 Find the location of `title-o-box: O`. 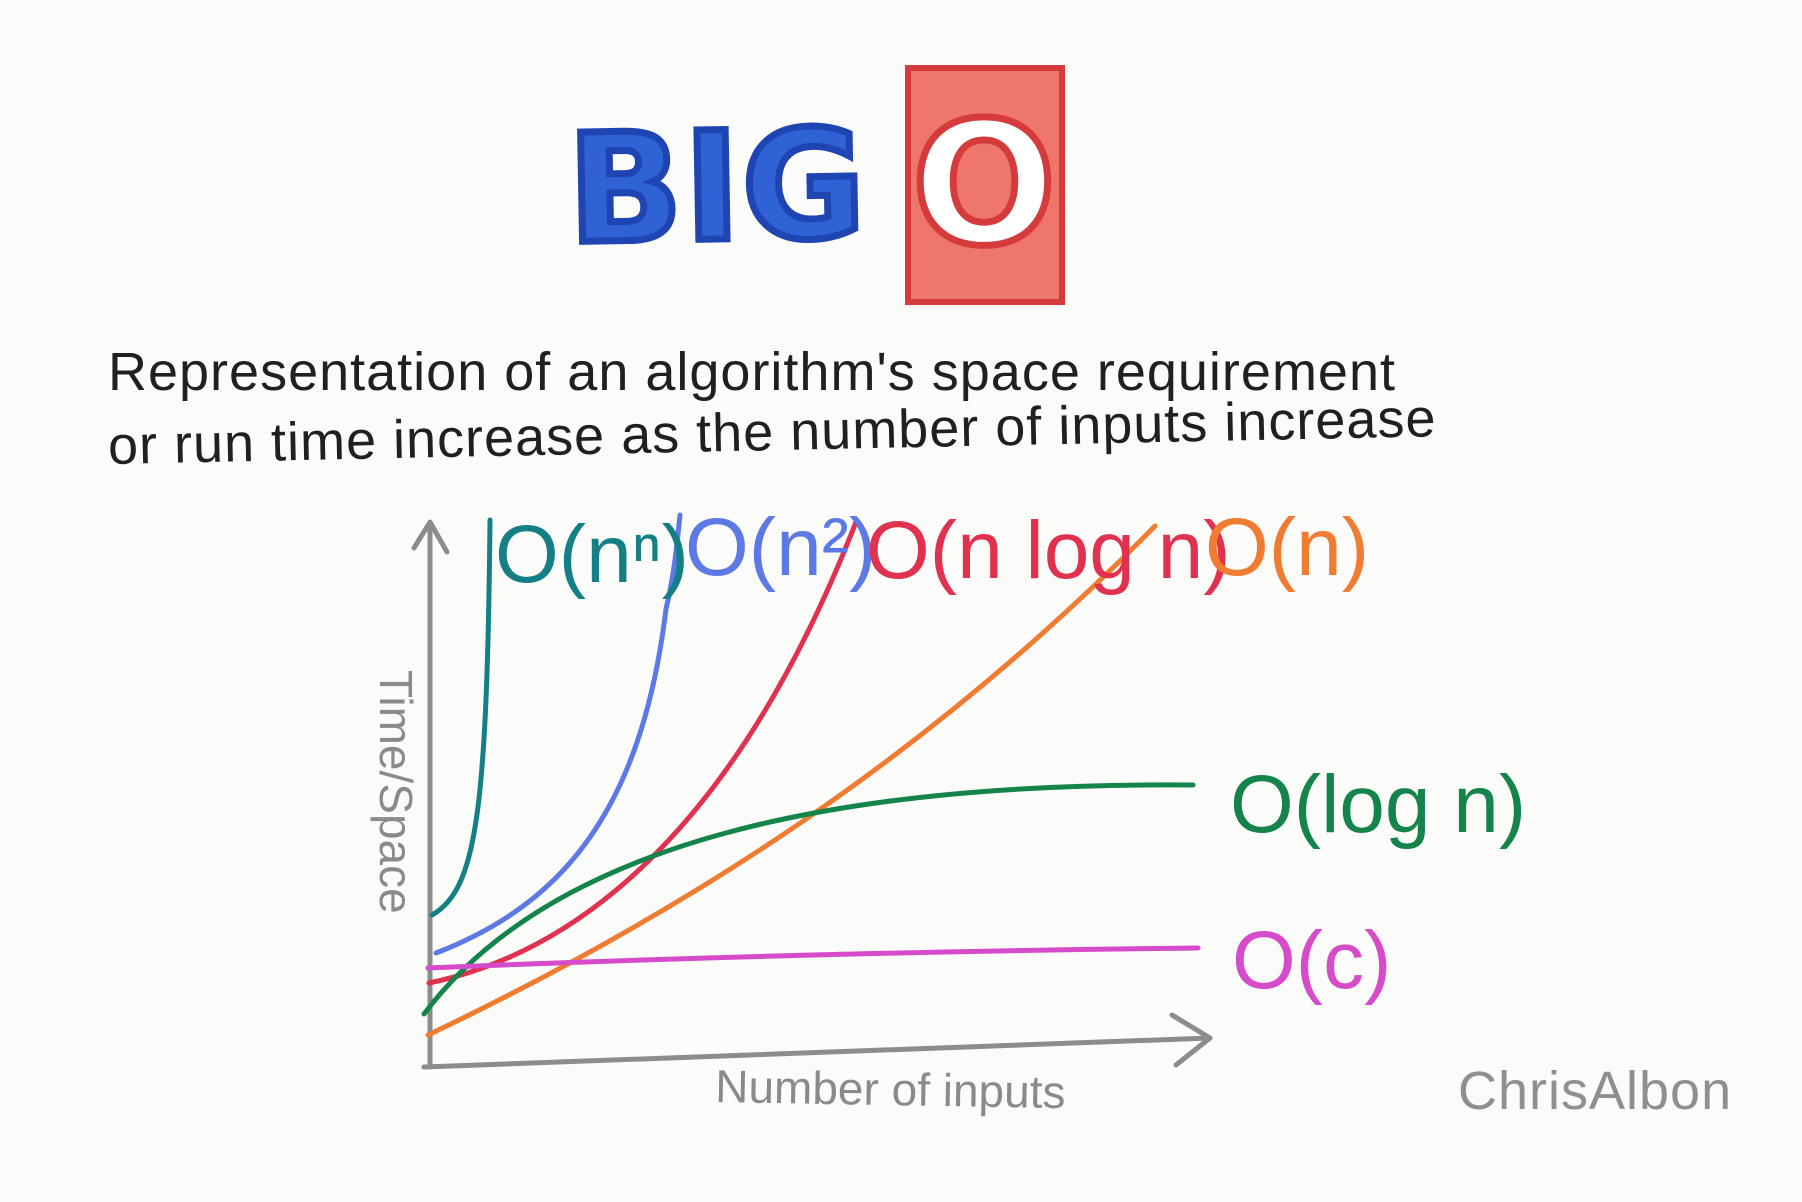

title-o-box: O is located at coordinates (985, 185).